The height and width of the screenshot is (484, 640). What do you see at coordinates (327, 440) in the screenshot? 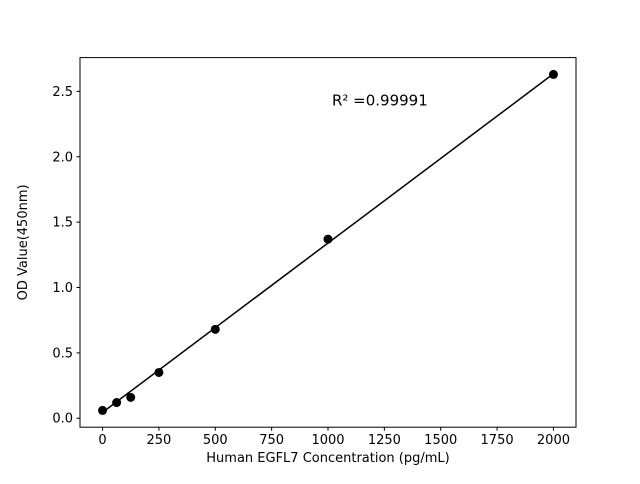
I see `x-tick-label: 1000` at bounding box center [327, 440].